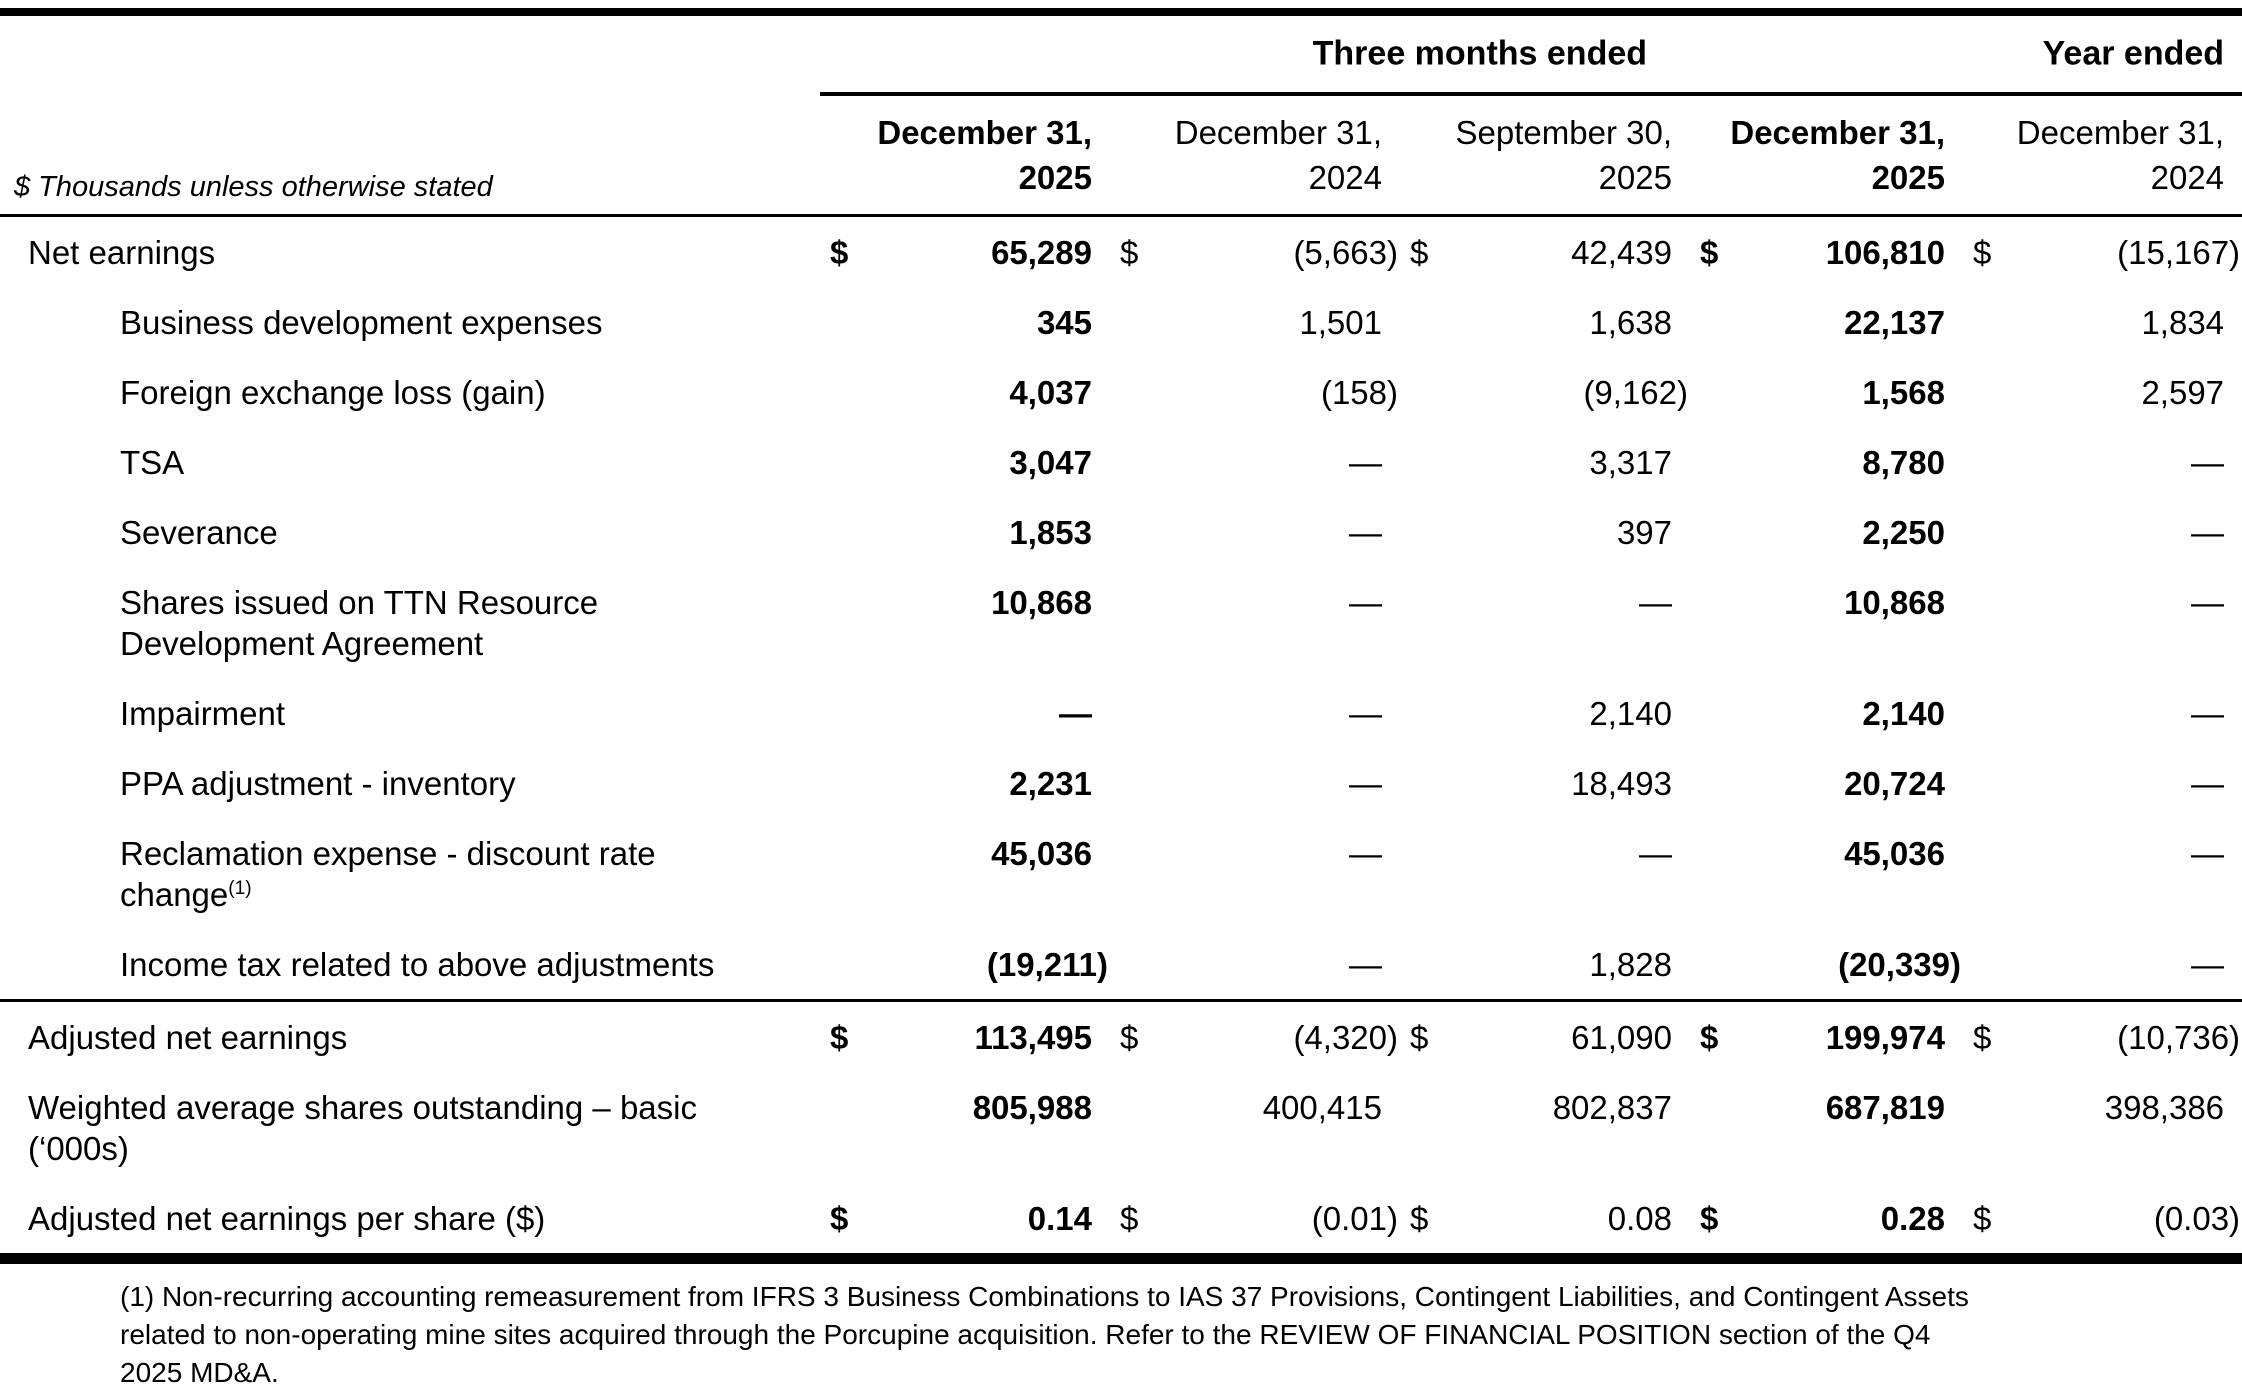 Image resolution: width=2242 pixels, height=1392 pixels. Describe the element at coordinates (1255, 392) in the screenshot. I see `value-cell: (158)` at that location.